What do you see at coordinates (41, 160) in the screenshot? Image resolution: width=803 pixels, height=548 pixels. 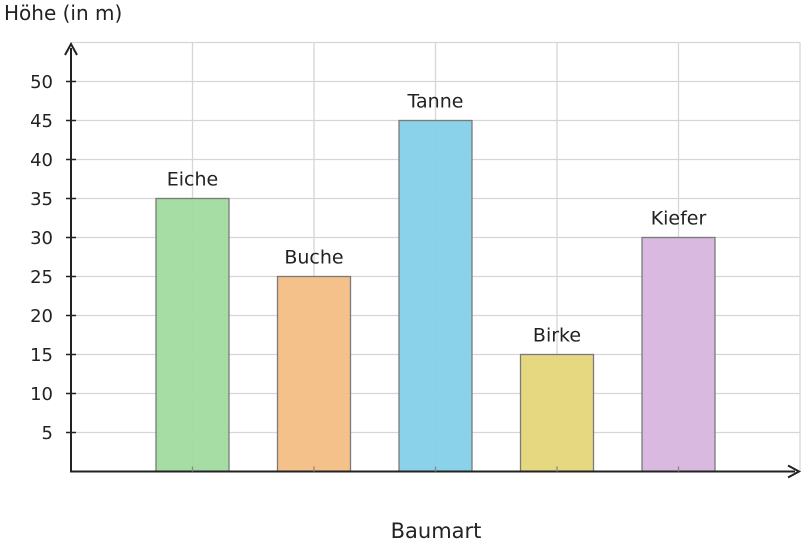 I see `y-tick-label: 40` at bounding box center [41, 160].